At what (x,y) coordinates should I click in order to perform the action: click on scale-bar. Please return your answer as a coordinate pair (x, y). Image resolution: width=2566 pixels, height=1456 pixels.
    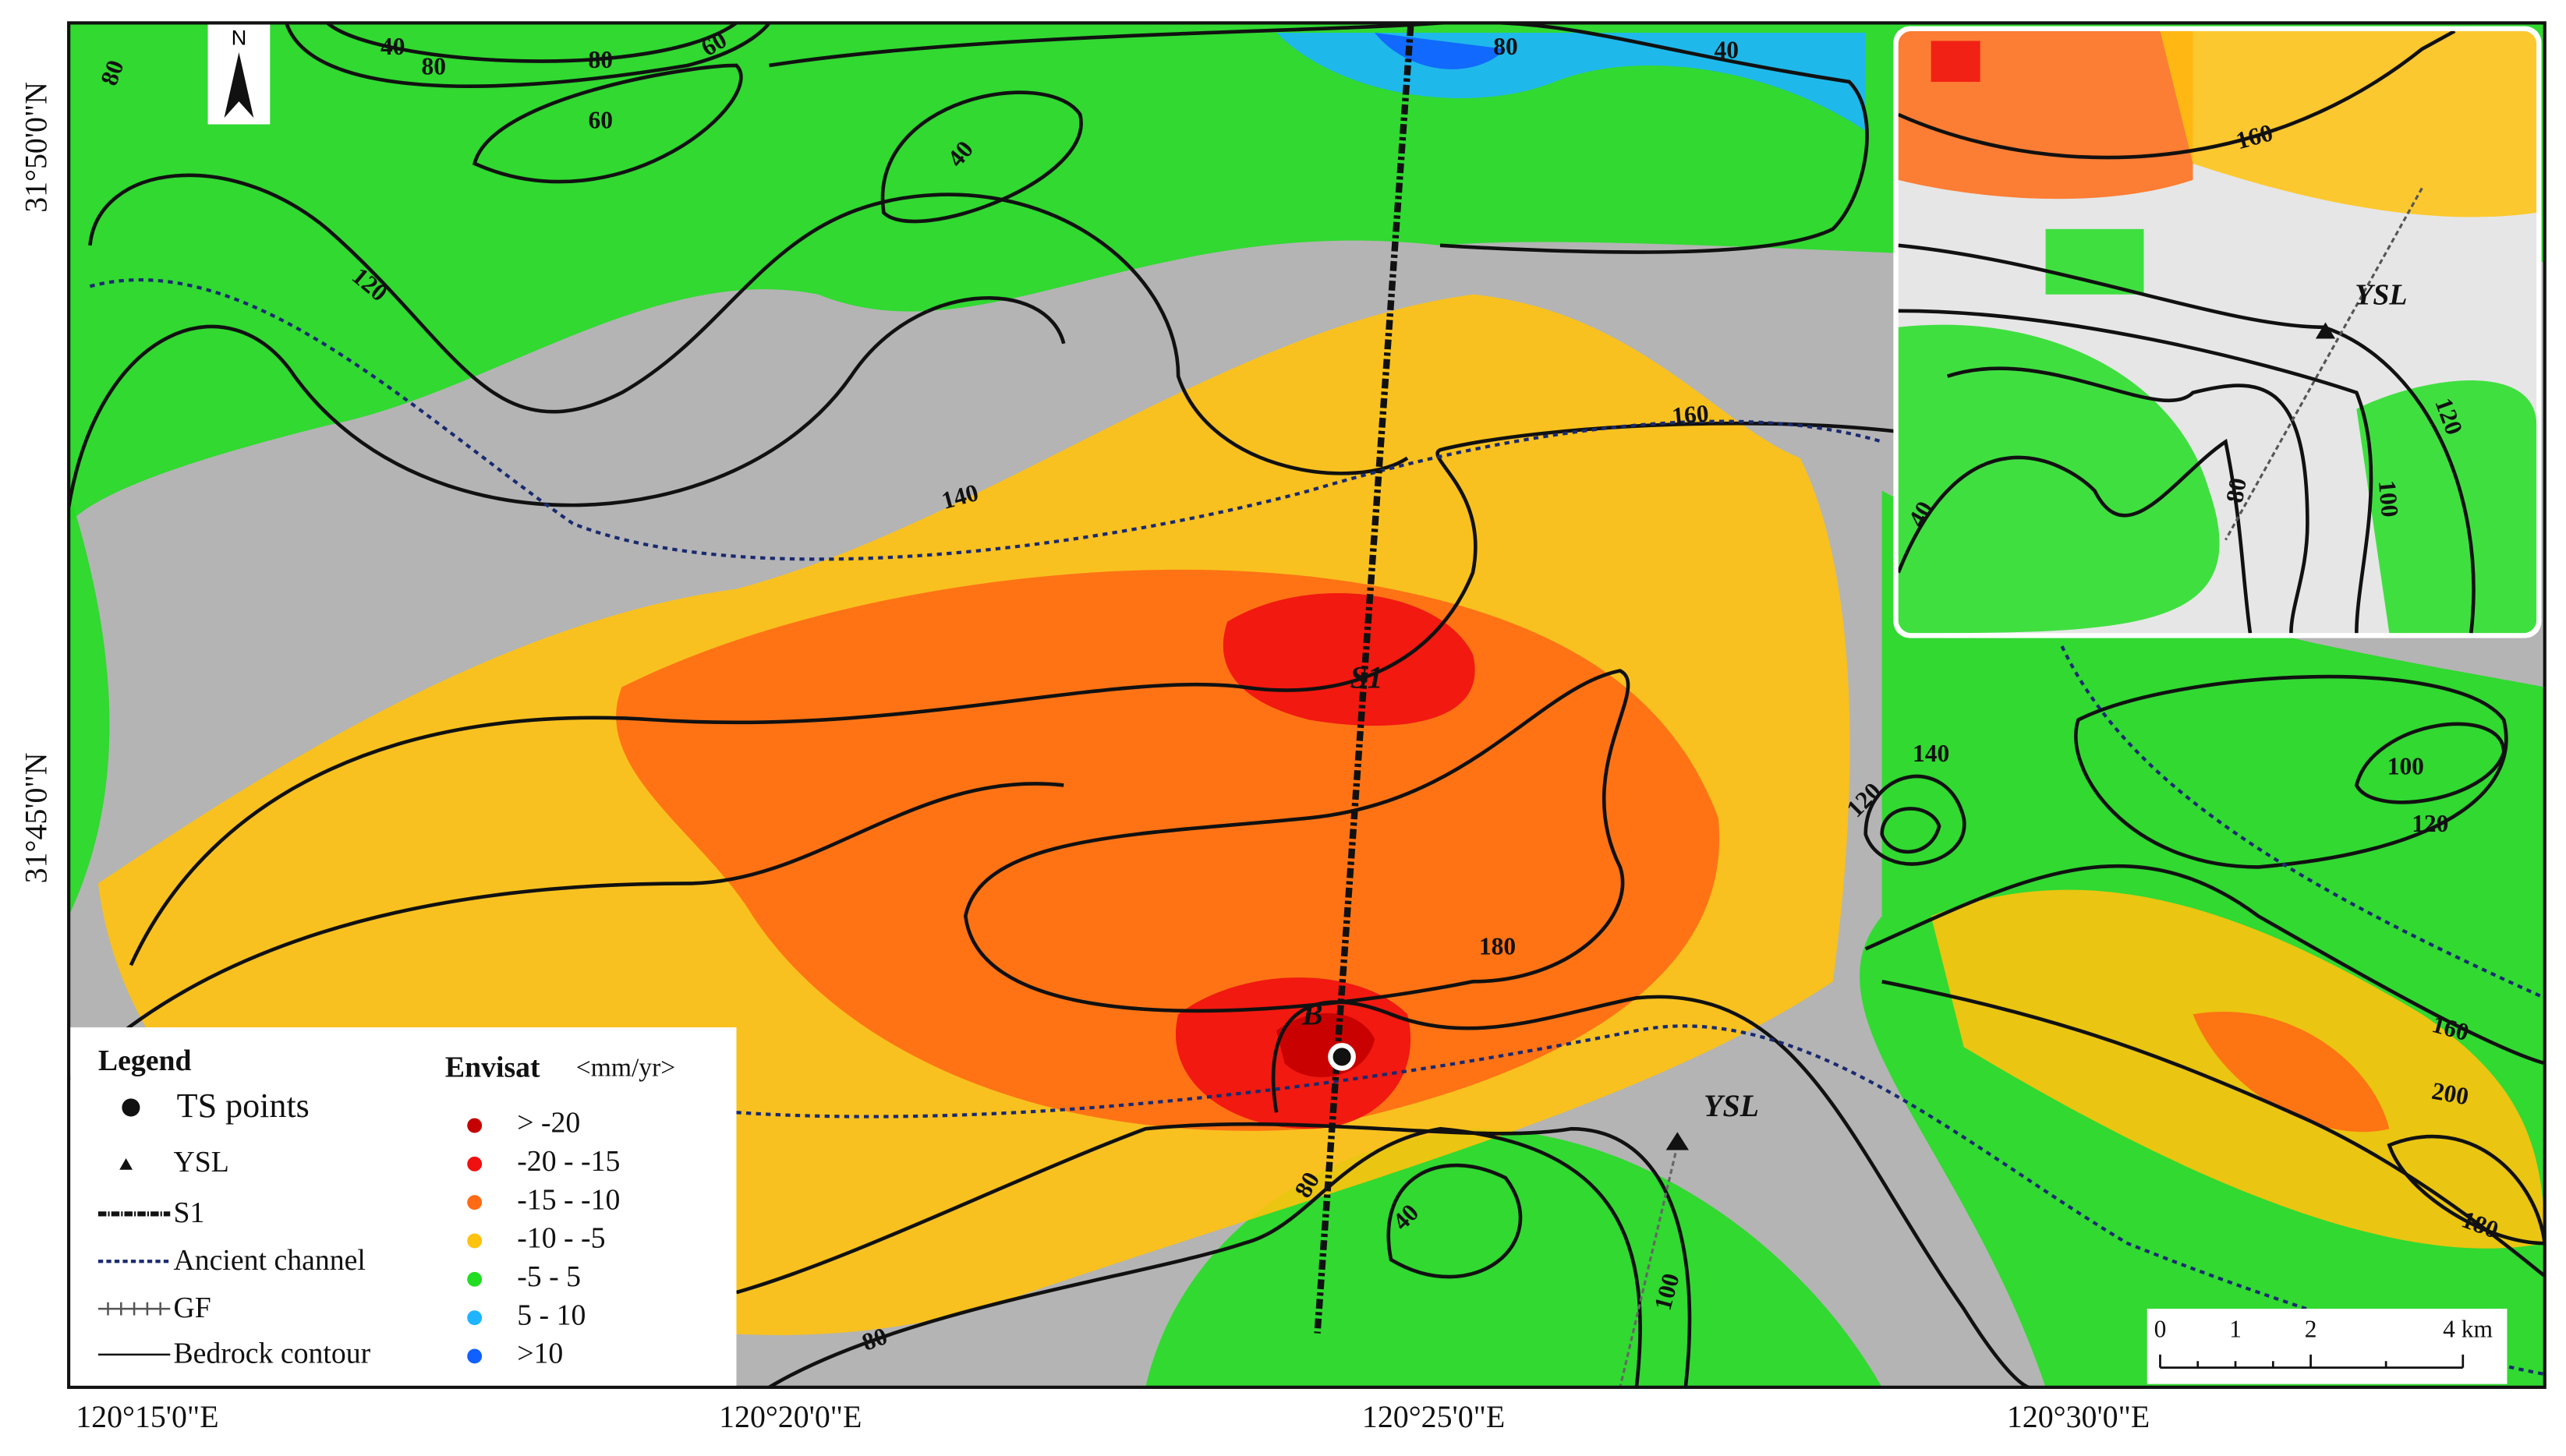
    Looking at the image, I should click on (2312, 1361).